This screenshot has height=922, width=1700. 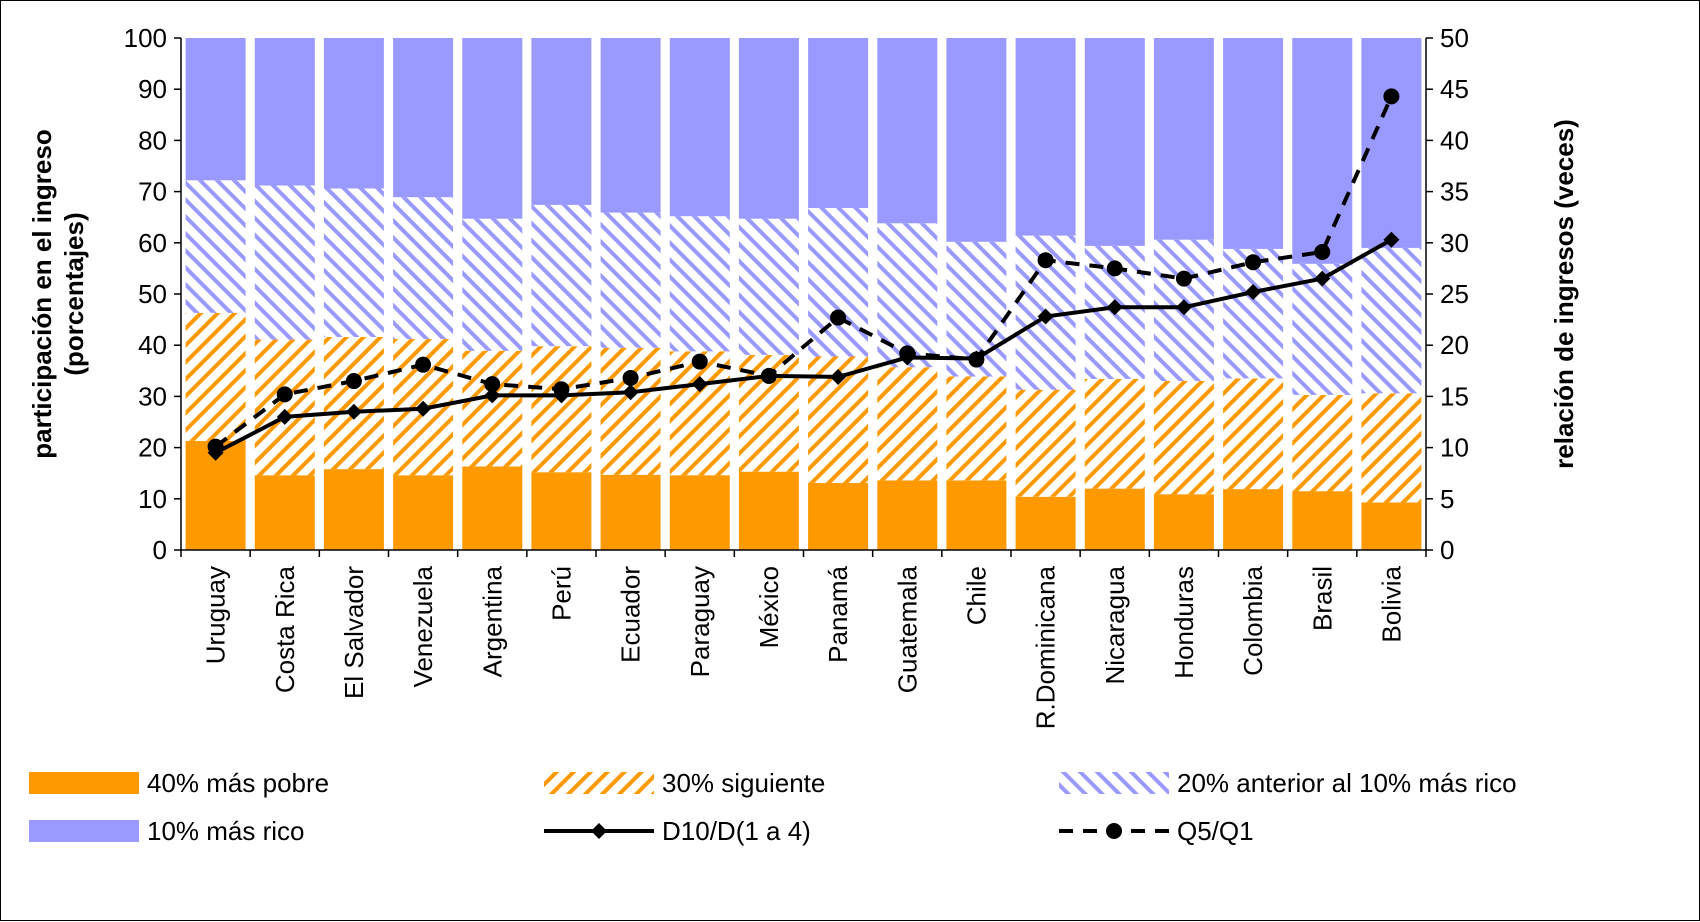 I want to click on left-tick-label: 50, so click(x=152, y=294).